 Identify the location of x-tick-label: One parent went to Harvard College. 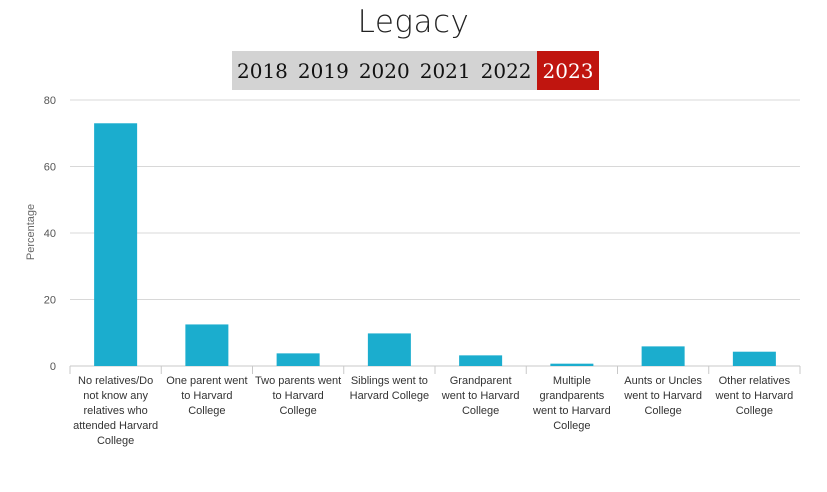
(207, 396).